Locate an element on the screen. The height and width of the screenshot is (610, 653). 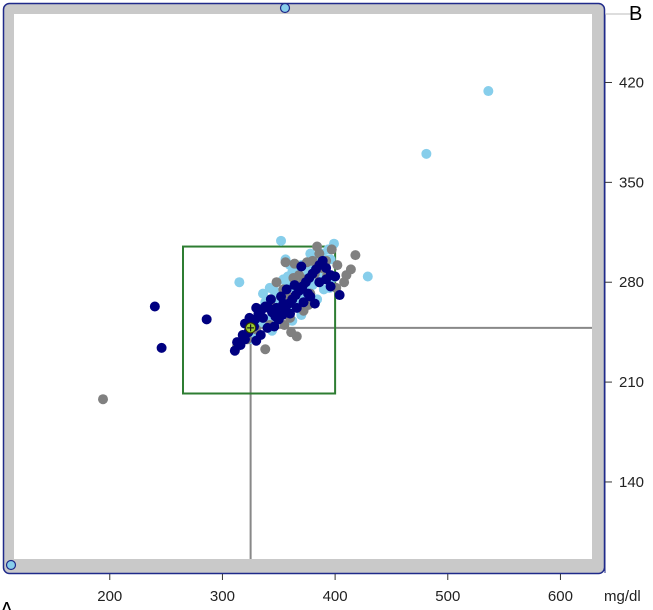
selection-box is located at coordinates (259, 320).